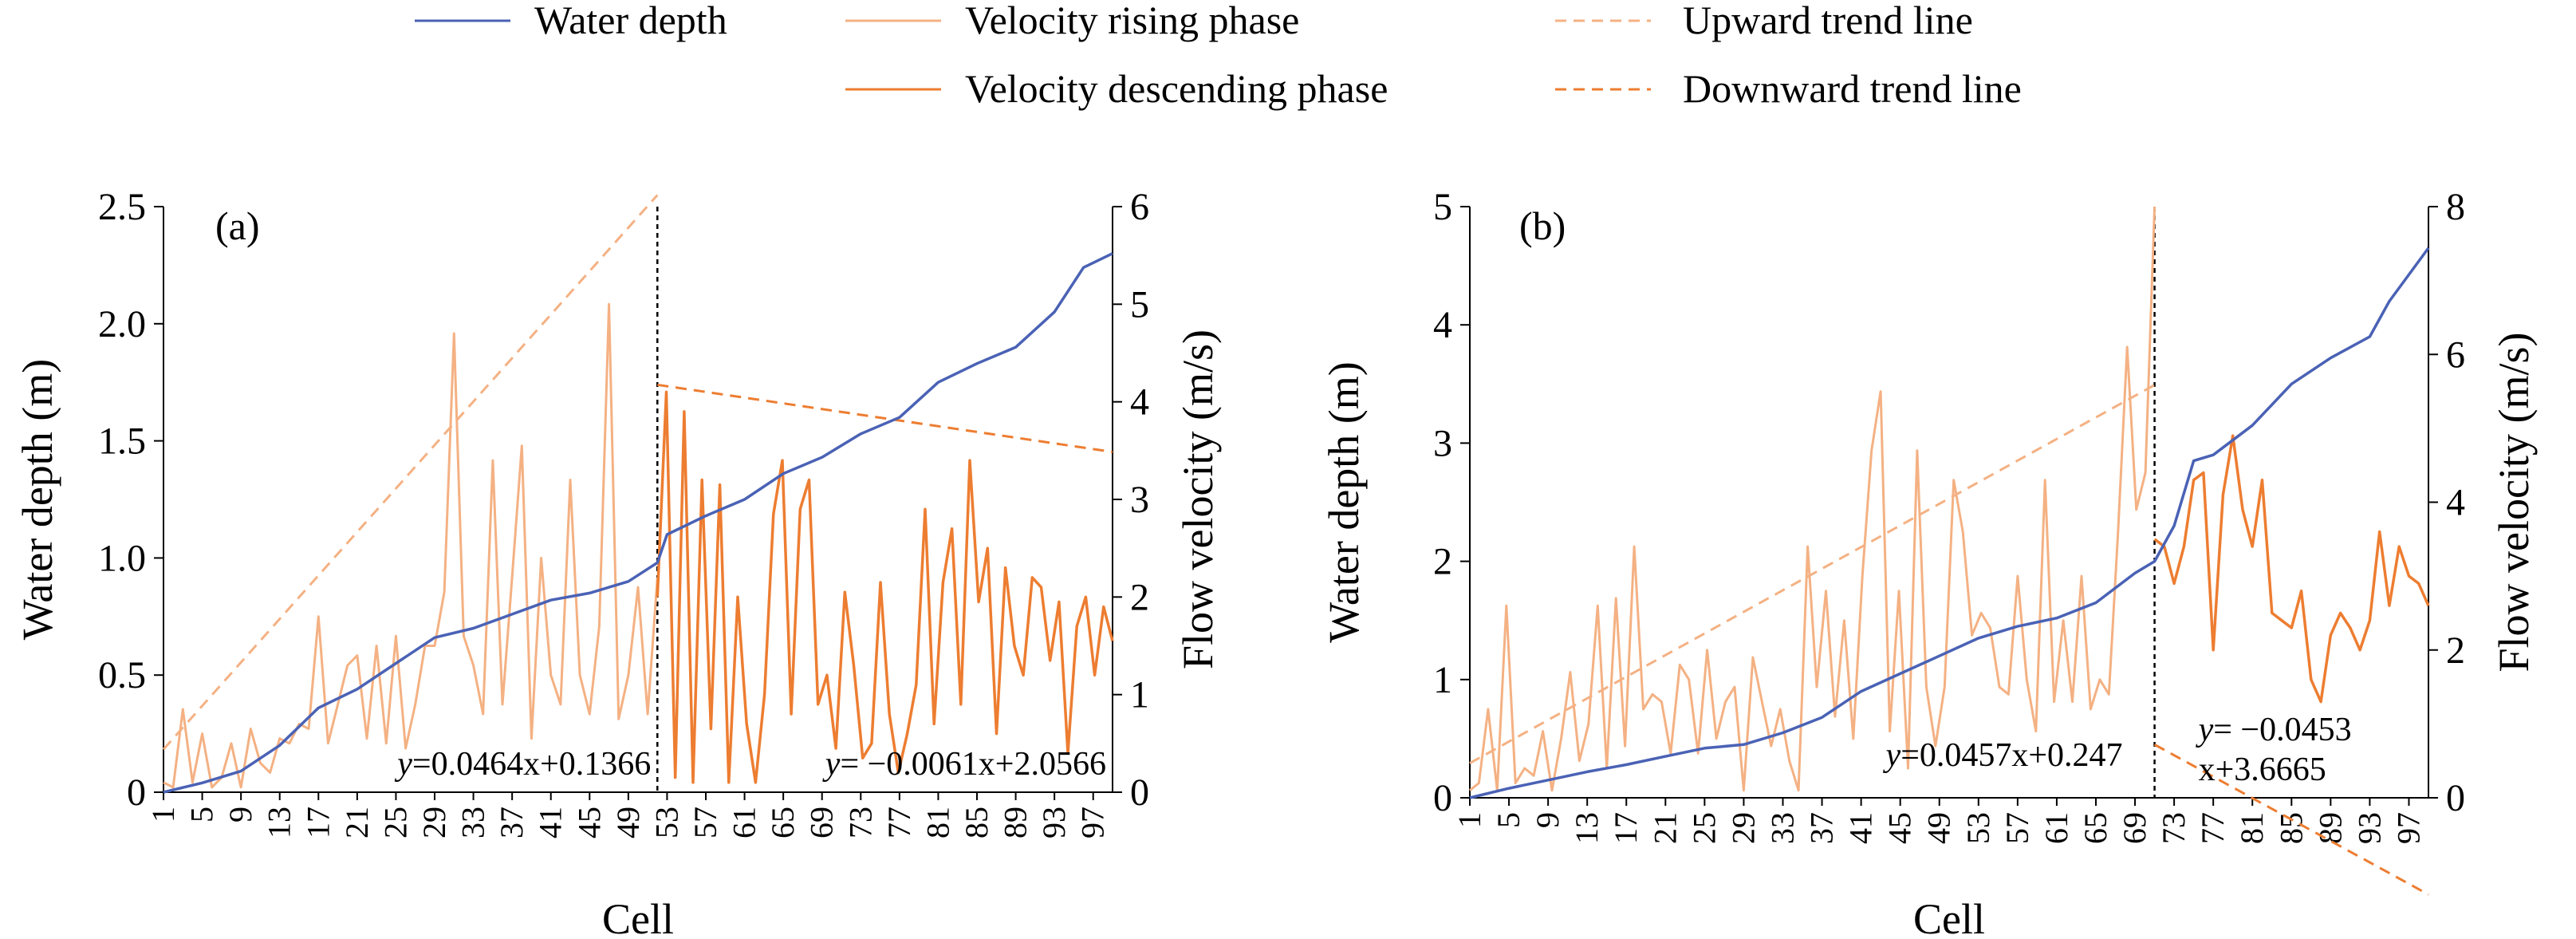  I want to click on legend-item-upward-trend: Upward trend line, so click(1764, 21).